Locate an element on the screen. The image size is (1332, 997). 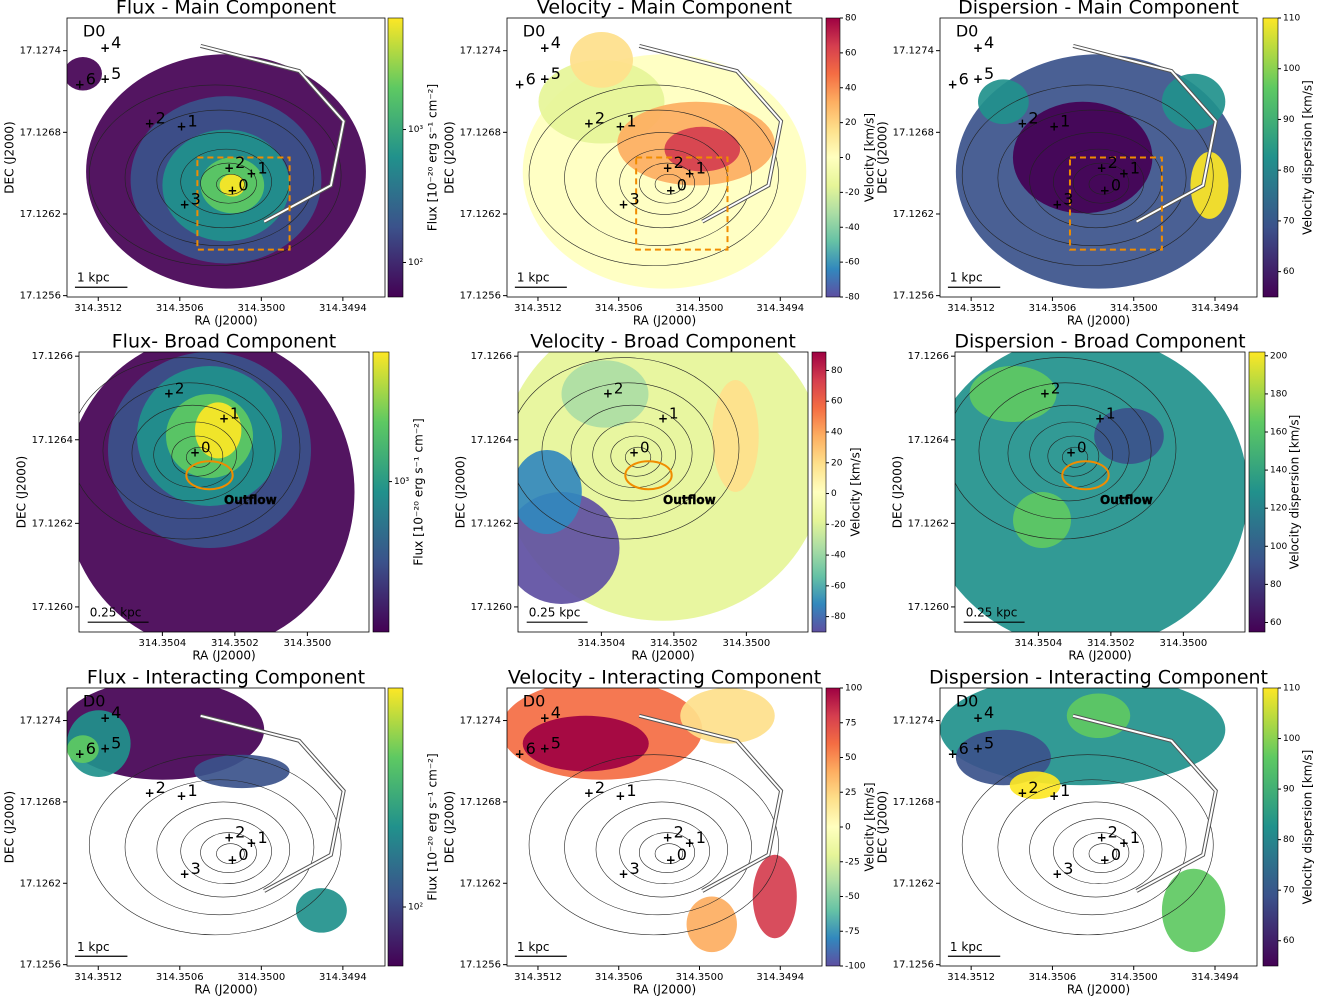
title: Velocity - Main Component is located at coordinates (664, 9).